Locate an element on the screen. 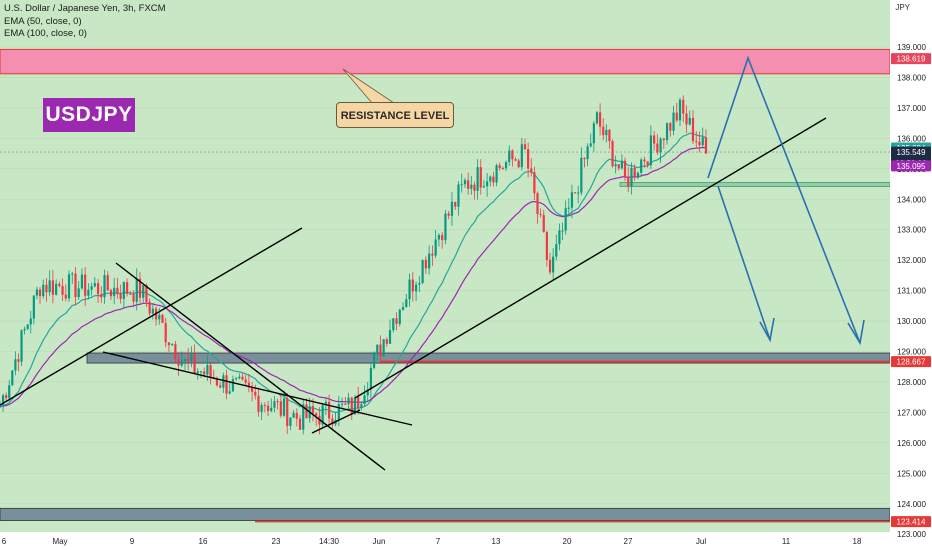  x-tick-label: 11 is located at coordinates (786, 541).